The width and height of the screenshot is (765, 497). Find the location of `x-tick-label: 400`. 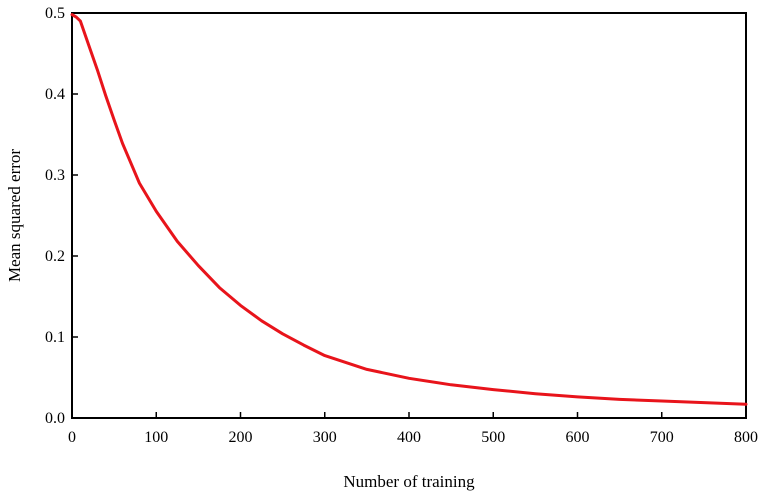

x-tick-label: 400 is located at coordinates (409, 437).